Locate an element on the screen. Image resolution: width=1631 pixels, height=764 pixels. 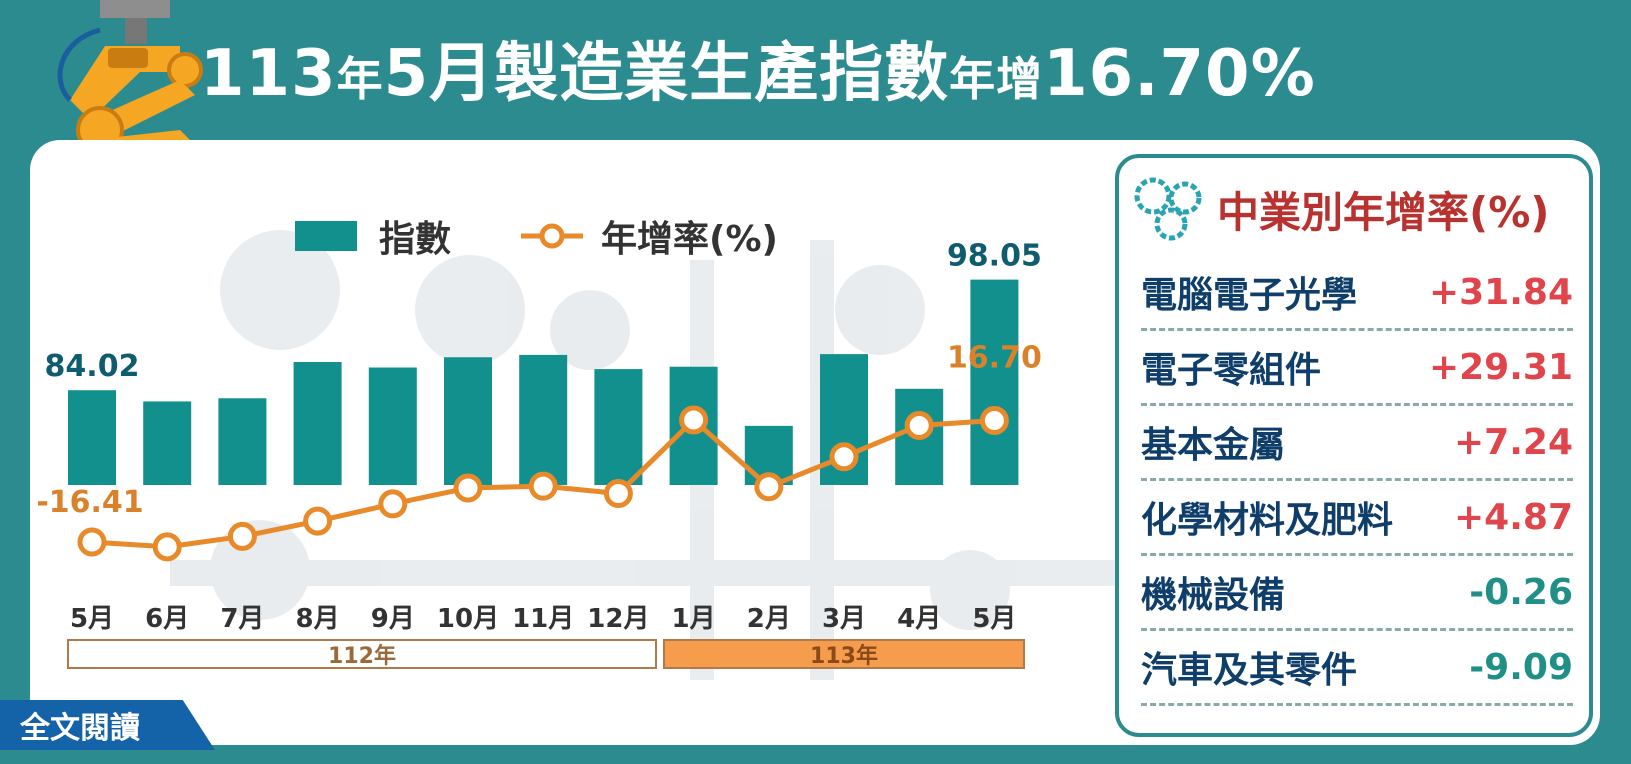
industry-name: 電子零組件 is located at coordinates (1231, 370).